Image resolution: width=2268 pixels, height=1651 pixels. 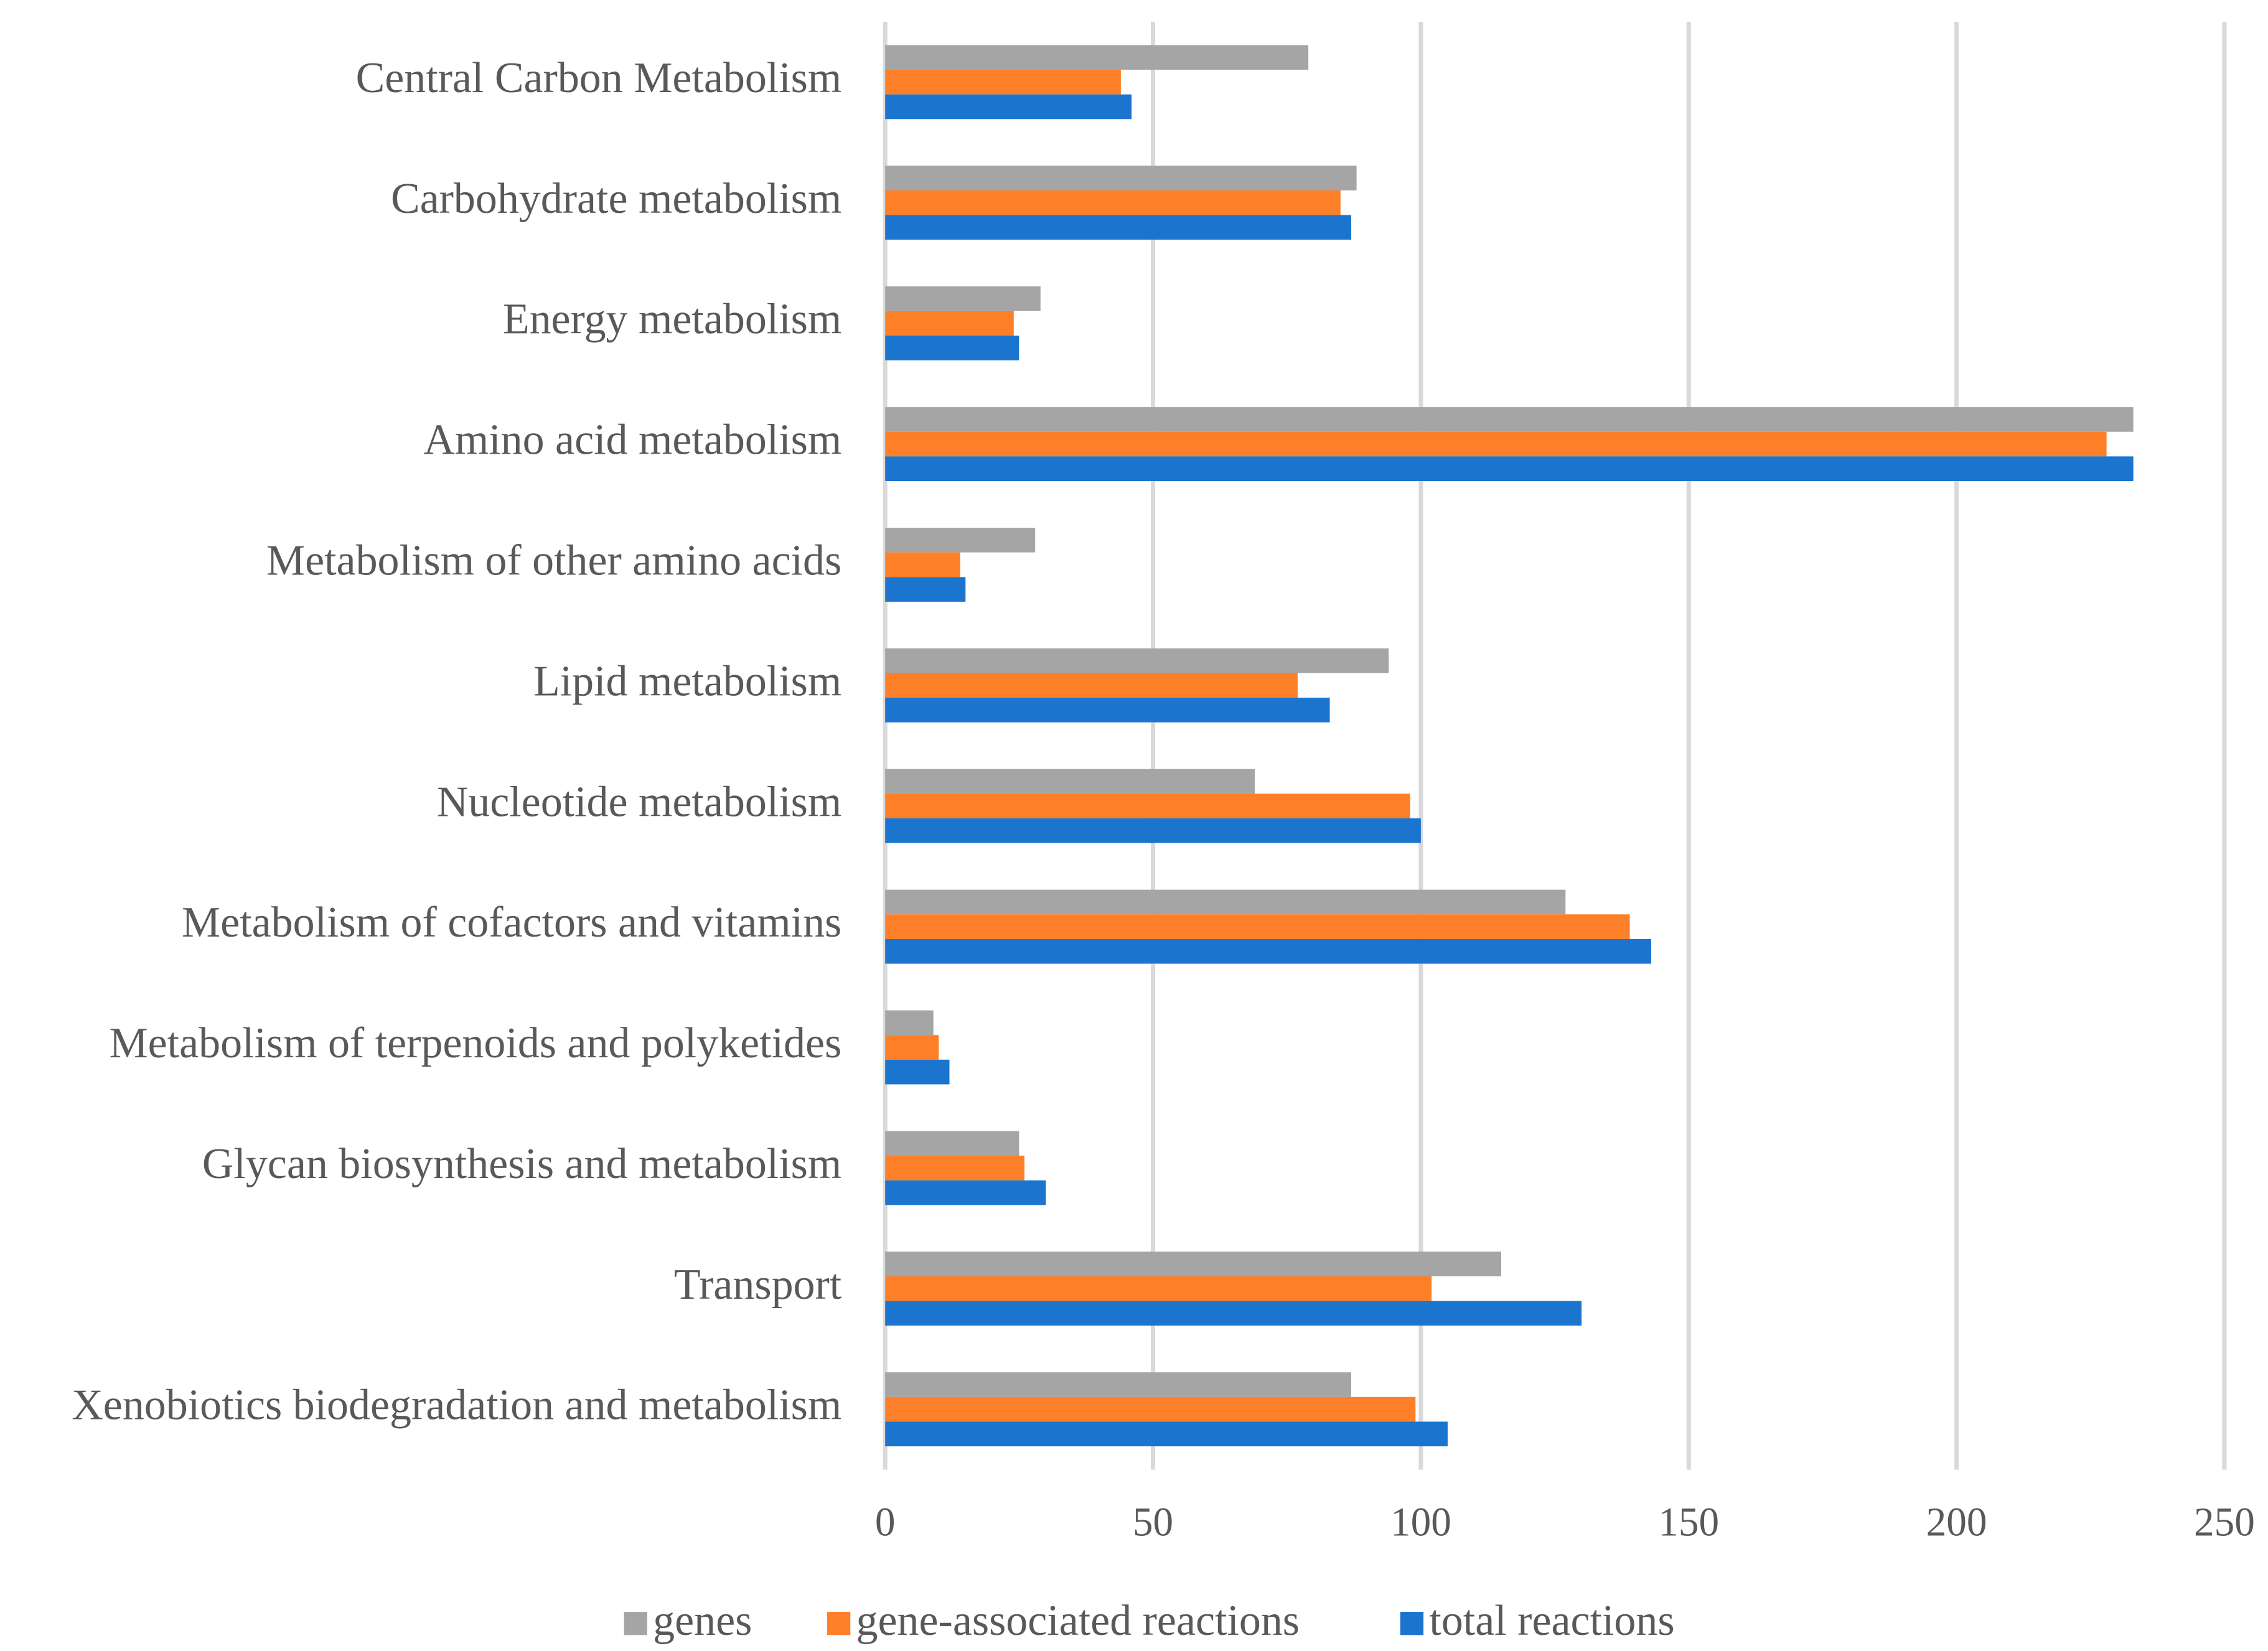 I want to click on x-tick-label: 0, so click(x=886, y=1522).